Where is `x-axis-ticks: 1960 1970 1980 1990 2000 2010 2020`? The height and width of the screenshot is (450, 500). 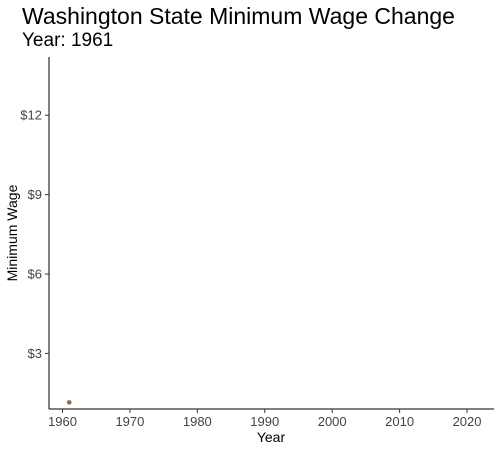
x-axis-ticks: 1960 1970 1980 1990 2000 2010 2020 is located at coordinates (264, 419).